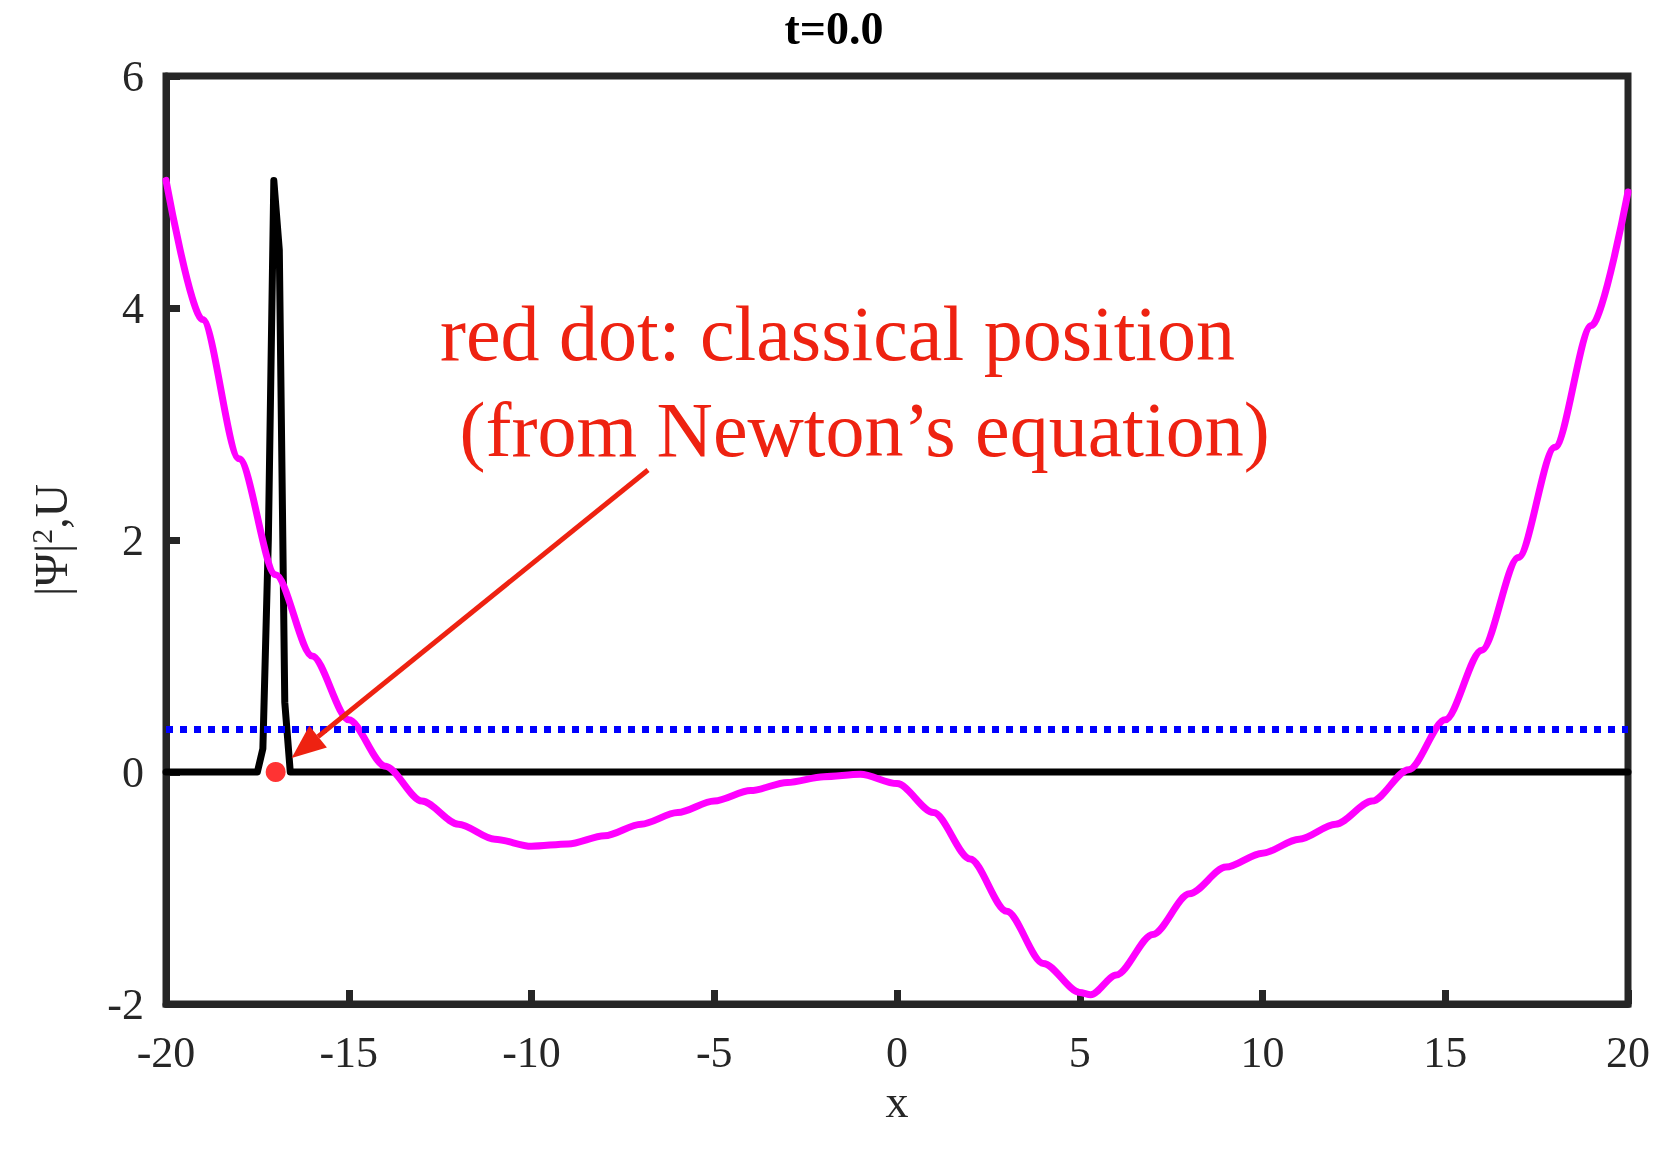 The image size is (1668, 1149). What do you see at coordinates (897, 1052) in the screenshot?
I see `x-tick-label: 0` at bounding box center [897, 1052].